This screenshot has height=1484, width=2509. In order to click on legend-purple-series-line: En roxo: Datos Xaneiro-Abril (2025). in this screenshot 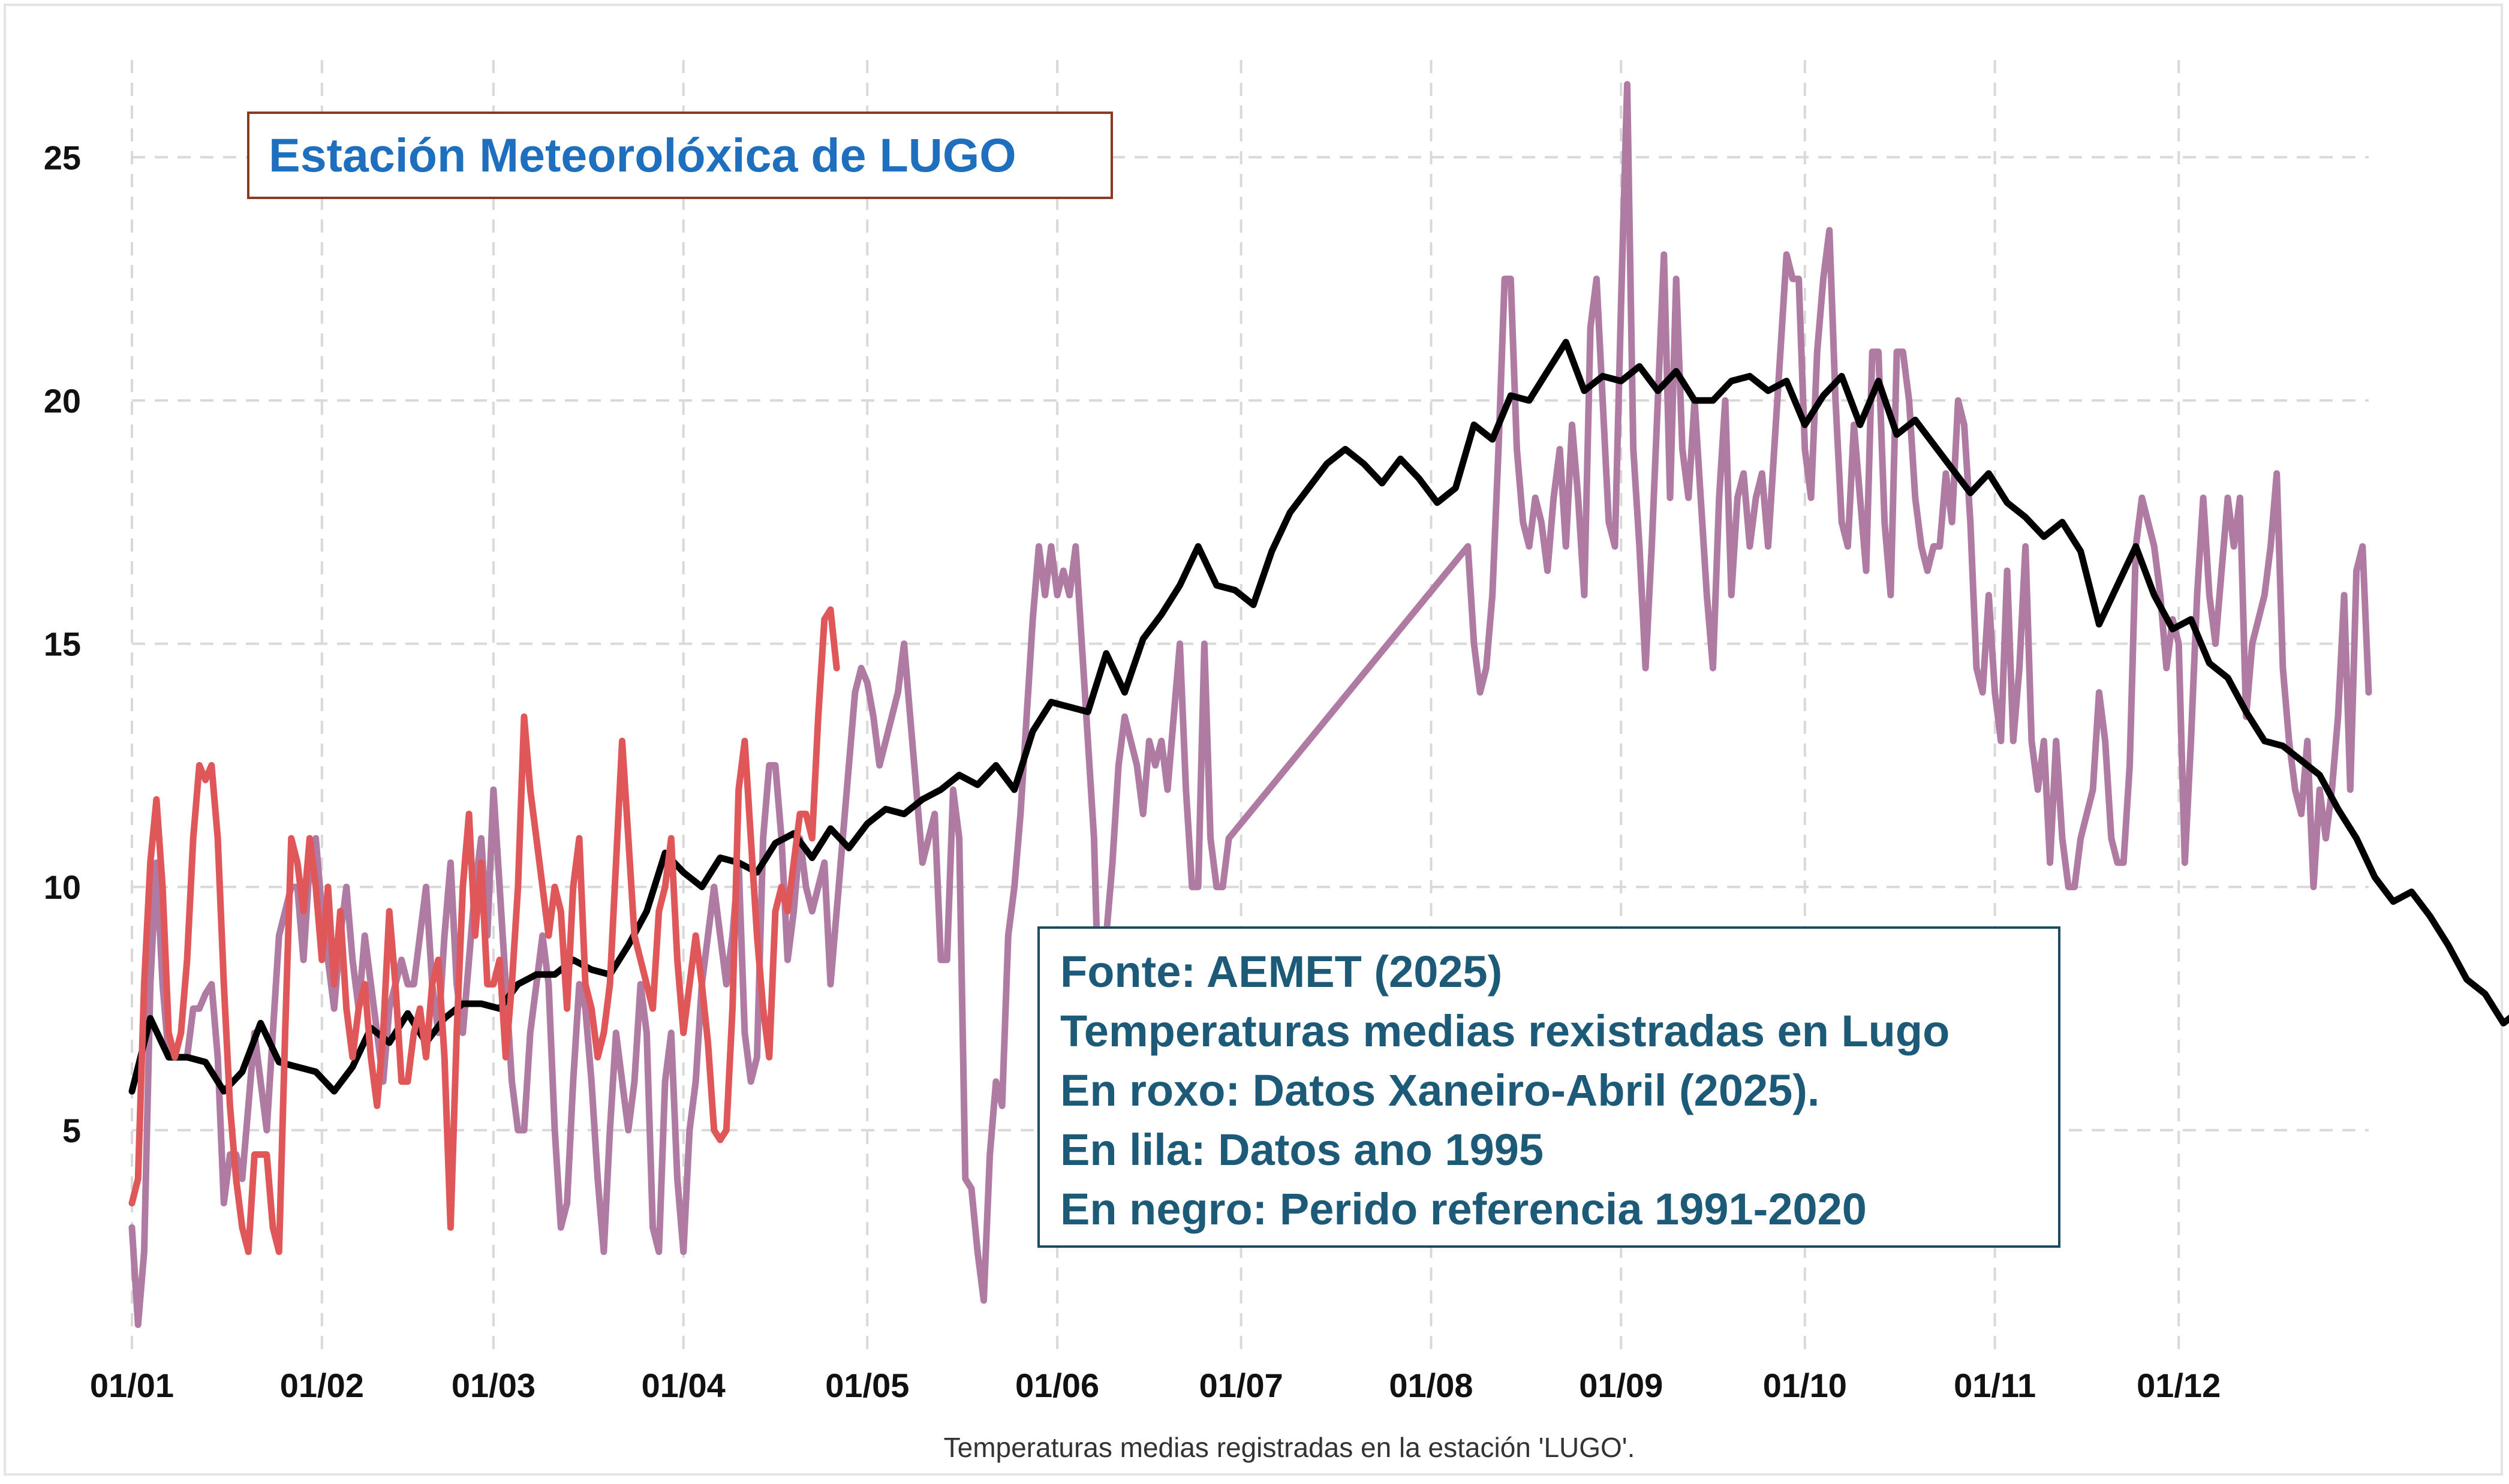, I will do `click(1440, 1090)`.